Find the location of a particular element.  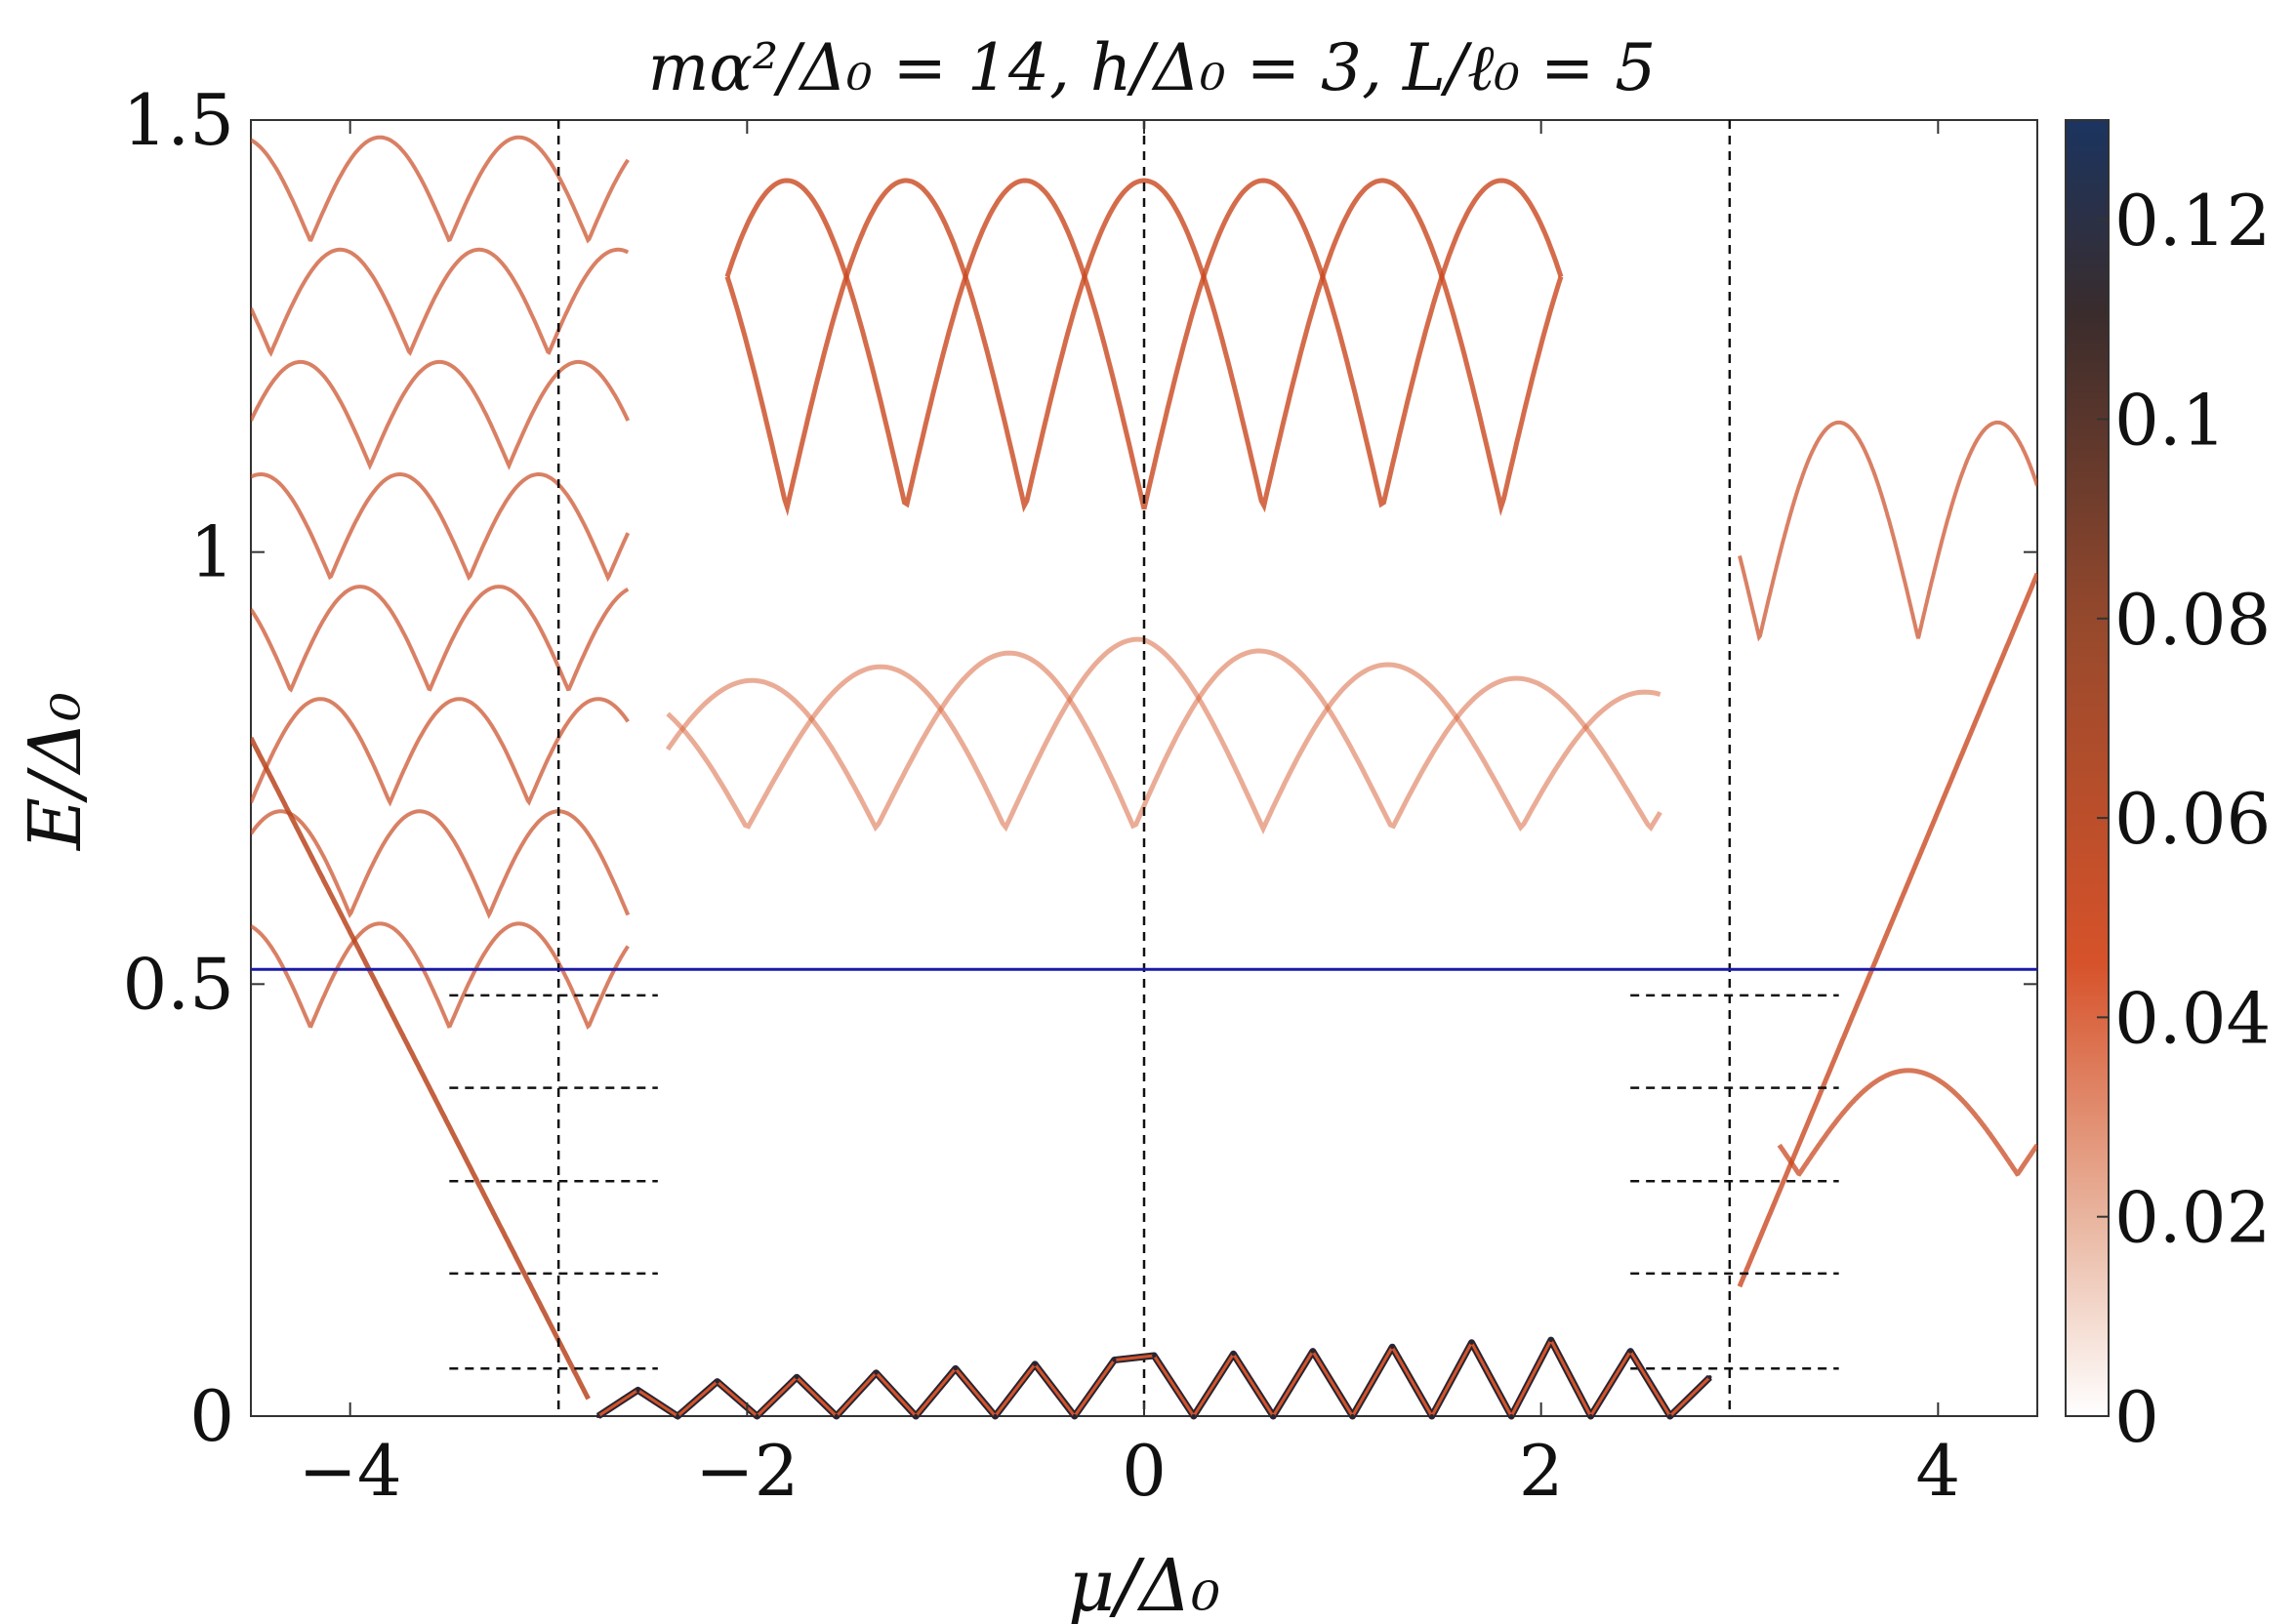

colorbar-ticks: 0 0.02 0.04 0.06 0.08 0.1 0.12 is located at coordinates (2184, 819).